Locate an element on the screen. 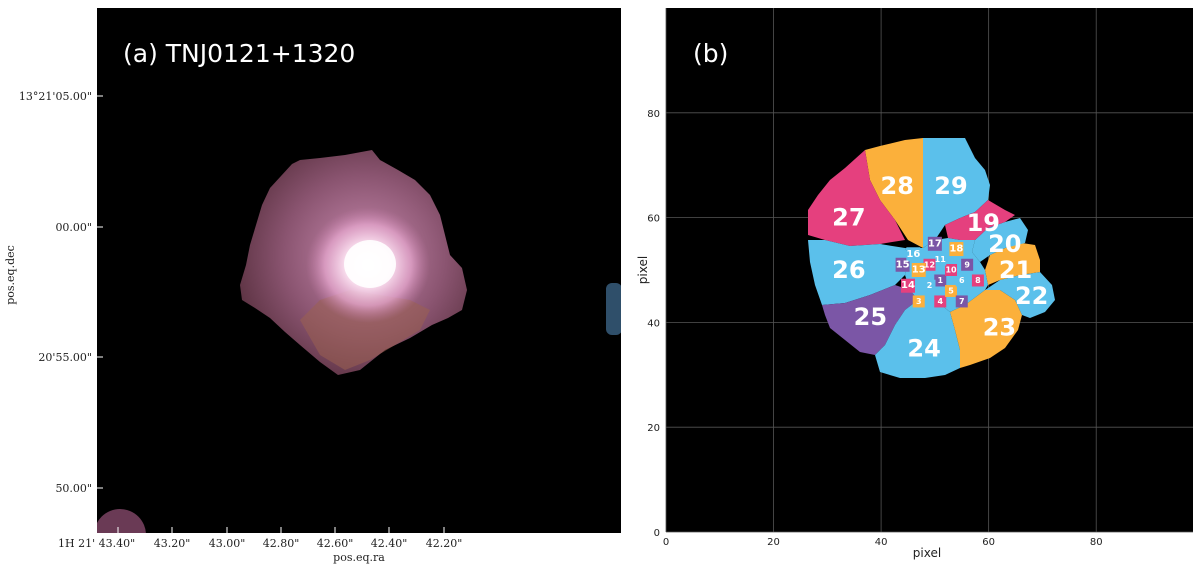  bin-label-11: 11 is located at coordinates (941, 259).